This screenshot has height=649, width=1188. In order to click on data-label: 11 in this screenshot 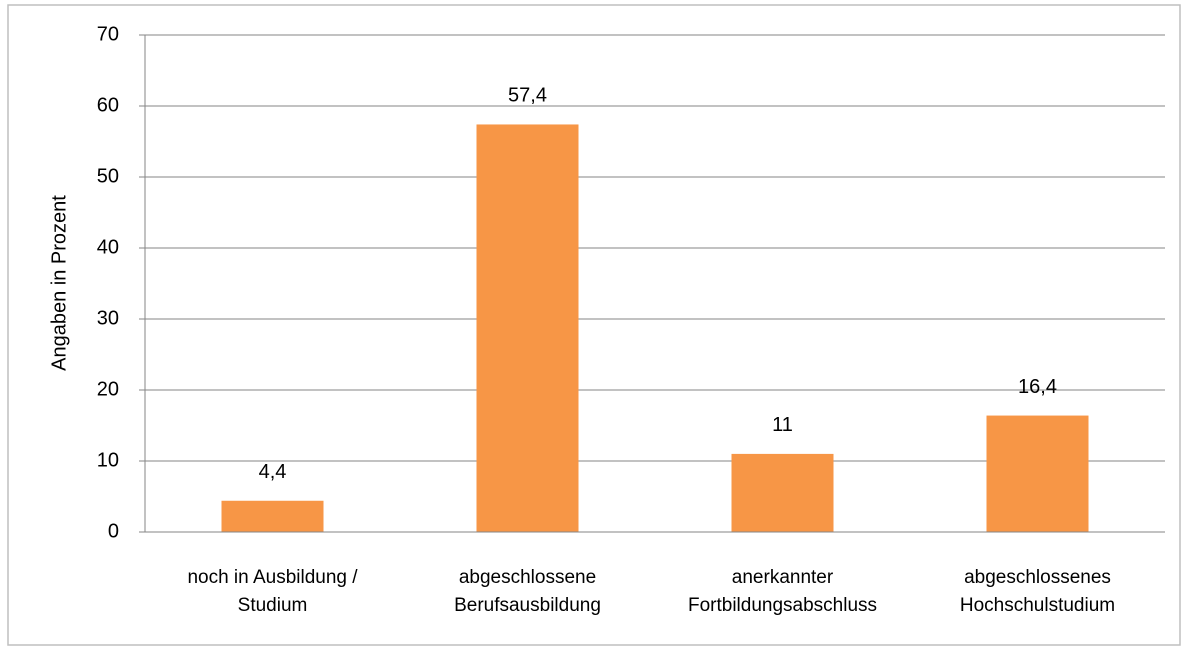, I will do `click(782, 425)`.